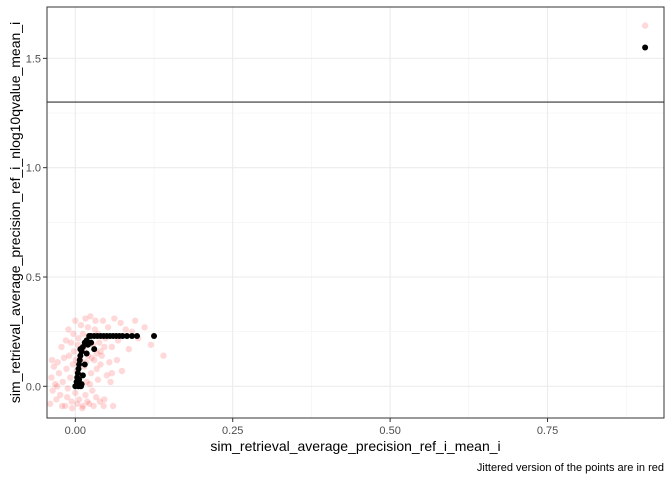 Image resolution: width=672 pixels, height=480 pixels. I want to click on y-tick-label: 1.0, so click(33, 169).